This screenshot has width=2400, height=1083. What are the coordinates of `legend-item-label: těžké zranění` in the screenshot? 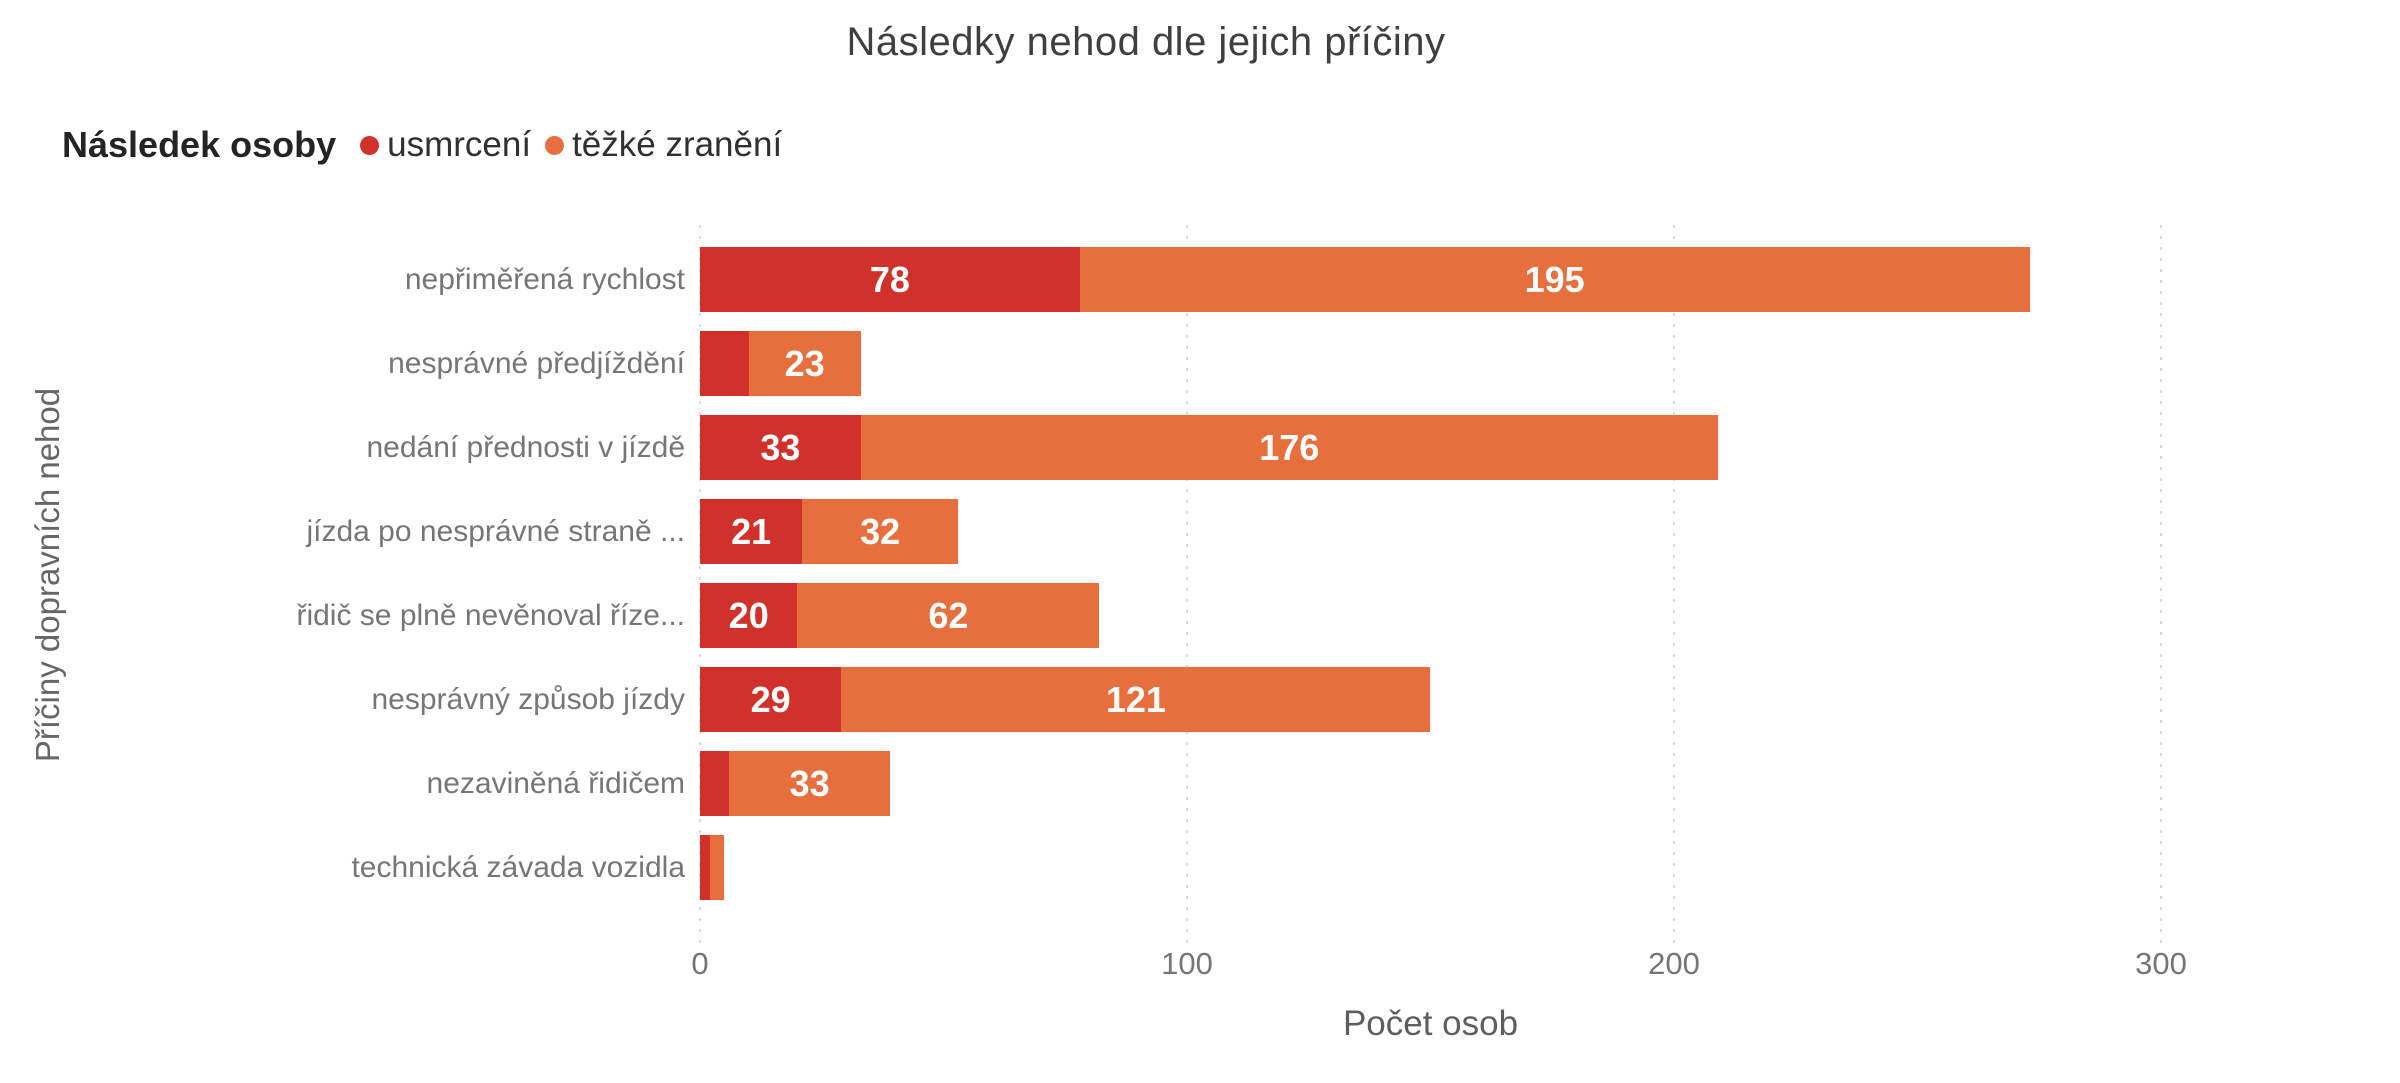 It's located at (677, 144).